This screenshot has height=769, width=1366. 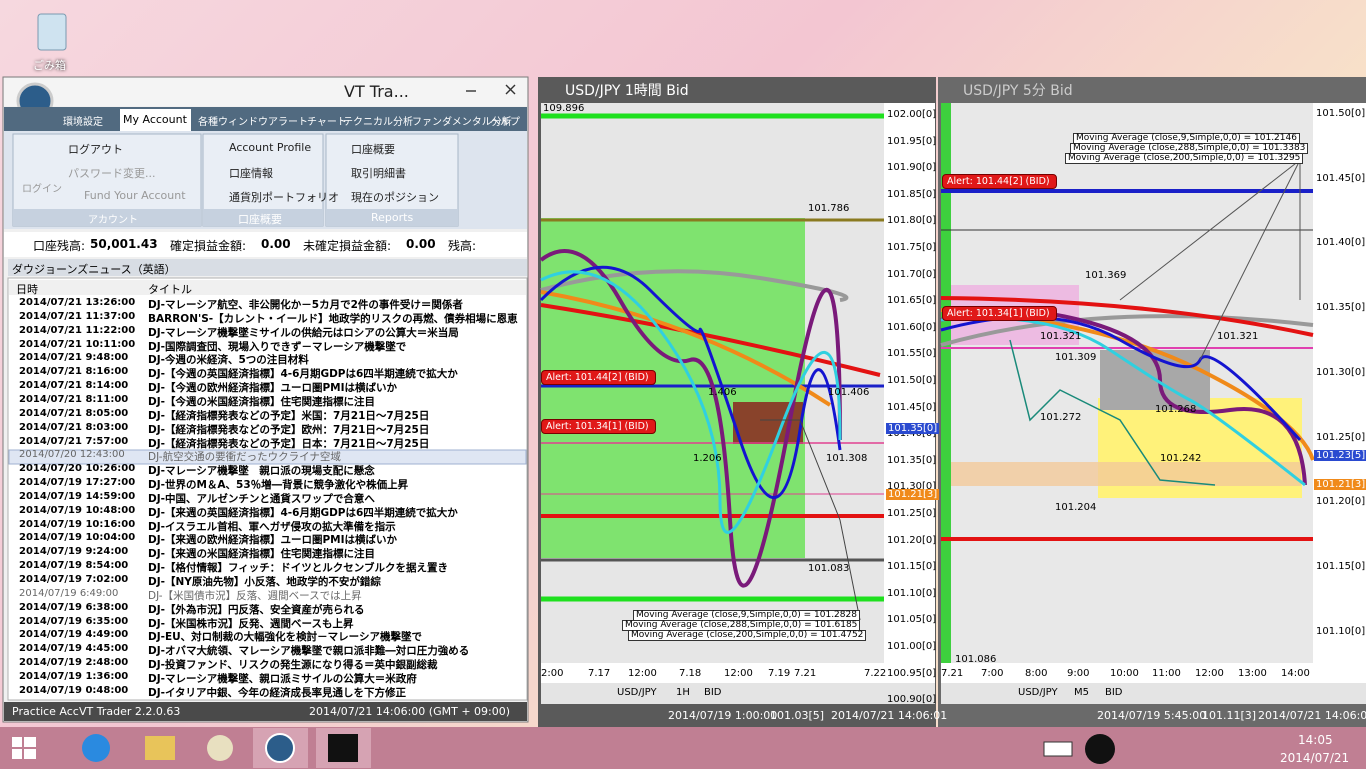 I want to click on news-date: 2014/07/21 11:37:00, so click(x=77, y=316).